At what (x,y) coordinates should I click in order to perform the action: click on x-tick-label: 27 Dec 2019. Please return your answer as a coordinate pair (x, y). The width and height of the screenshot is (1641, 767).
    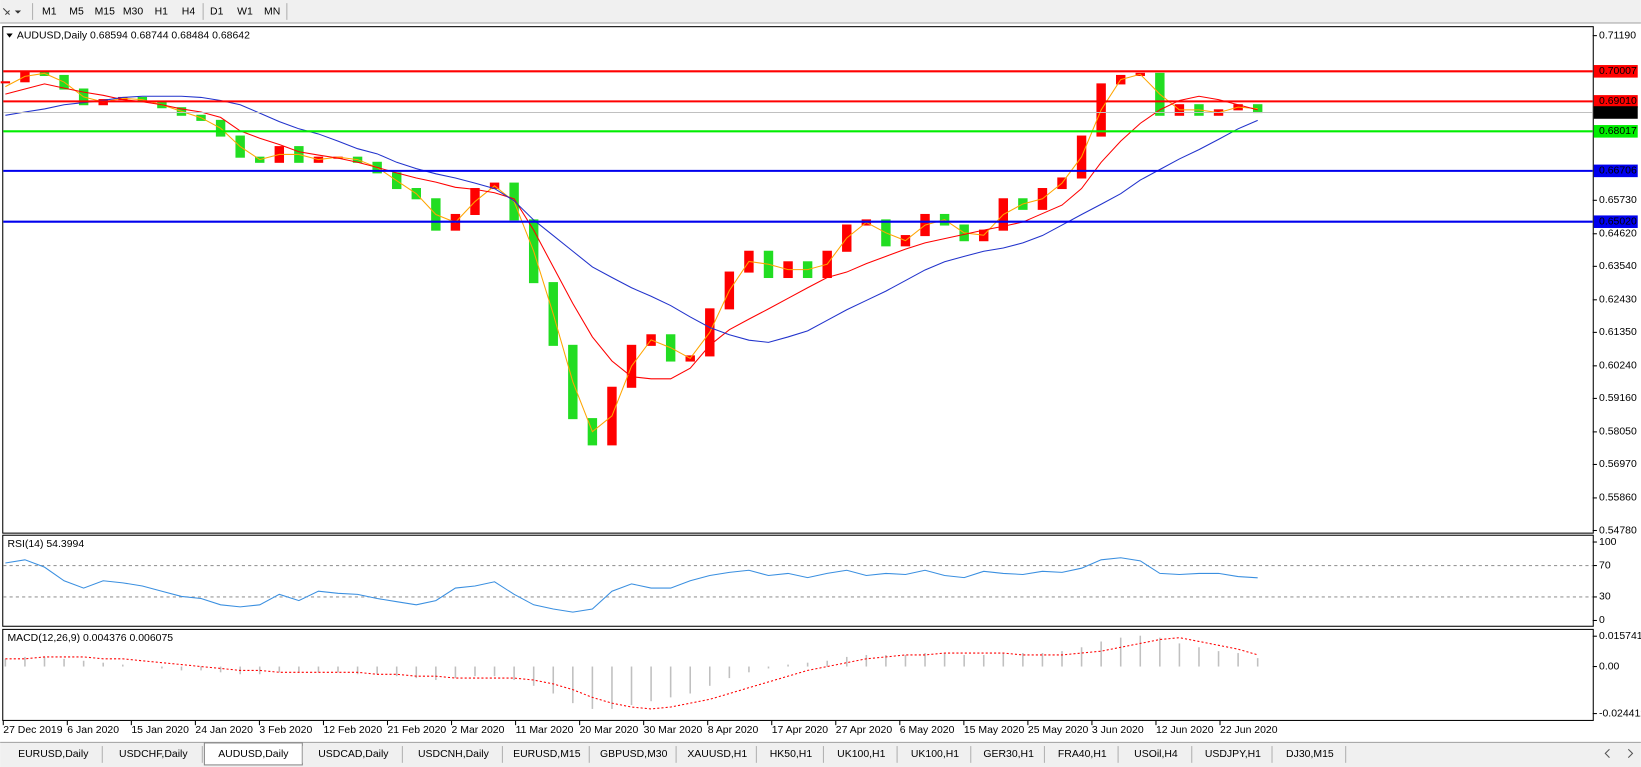
    Looking at the image, I should click on (32, 730).